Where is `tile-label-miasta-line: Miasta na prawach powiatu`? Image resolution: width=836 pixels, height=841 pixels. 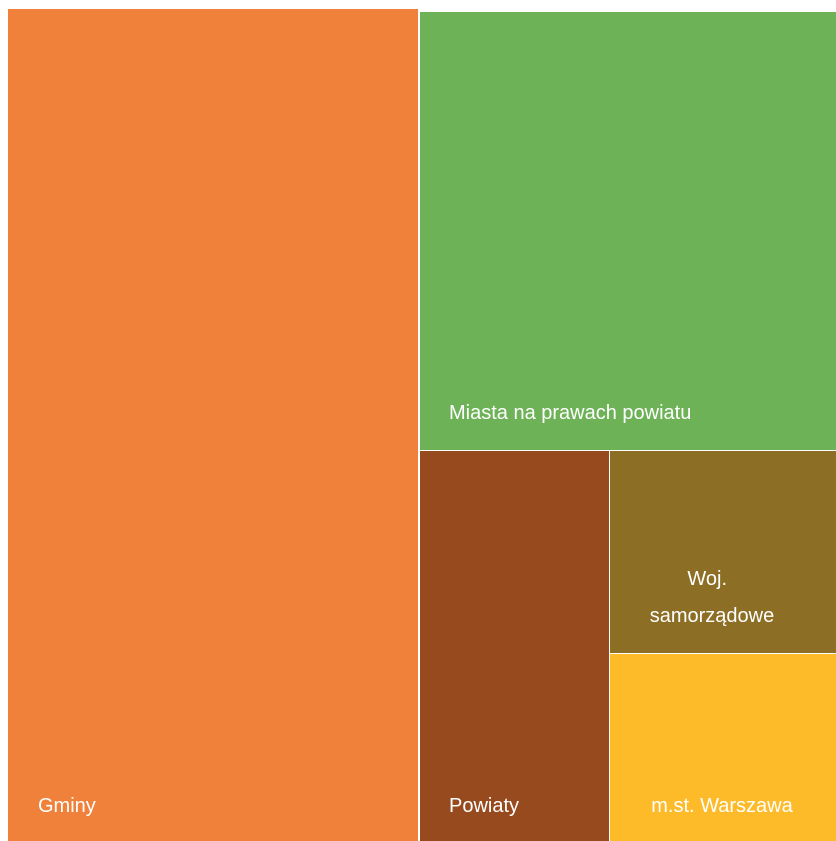
tile-label-miasta-line: Miasta na prawach powiatu is located at coordinates (570, 413).